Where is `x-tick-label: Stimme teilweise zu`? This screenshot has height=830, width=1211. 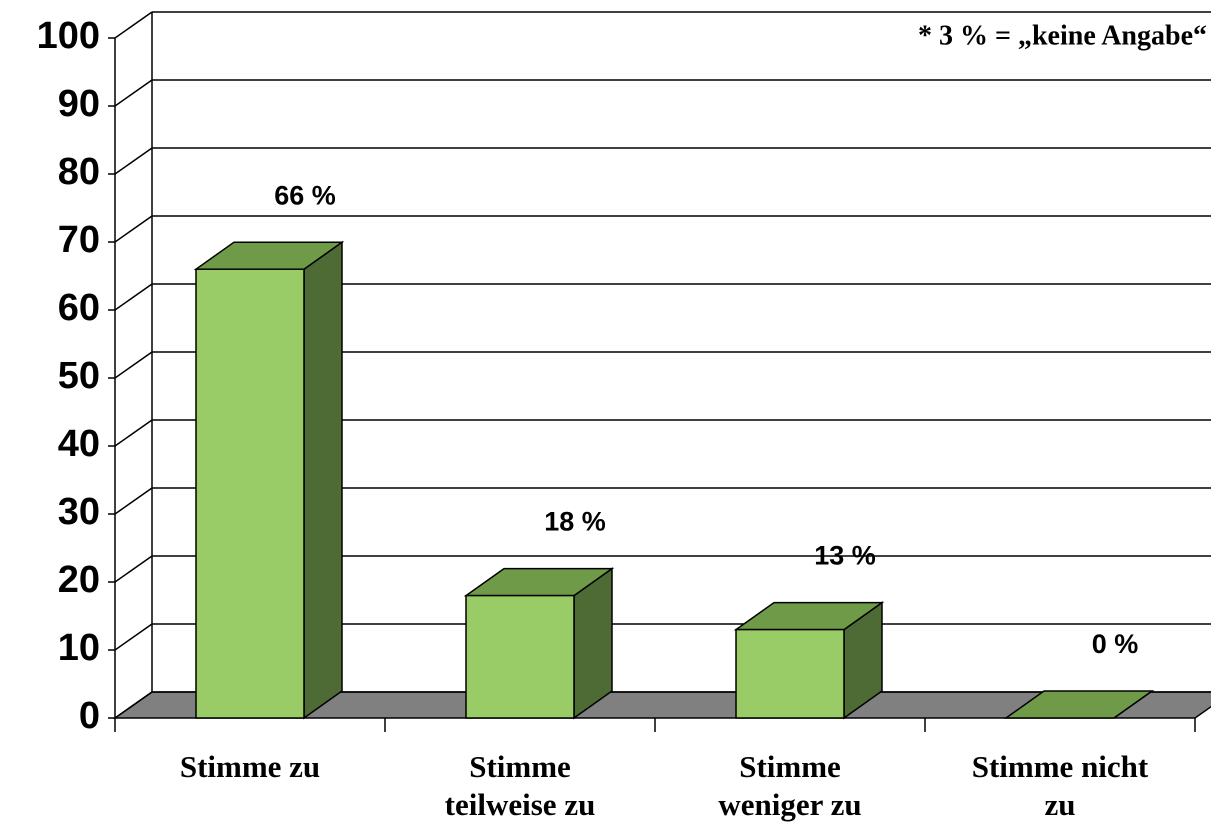
x-tick-label: Stimme teilweise zu is located at coordinates (520, 785).